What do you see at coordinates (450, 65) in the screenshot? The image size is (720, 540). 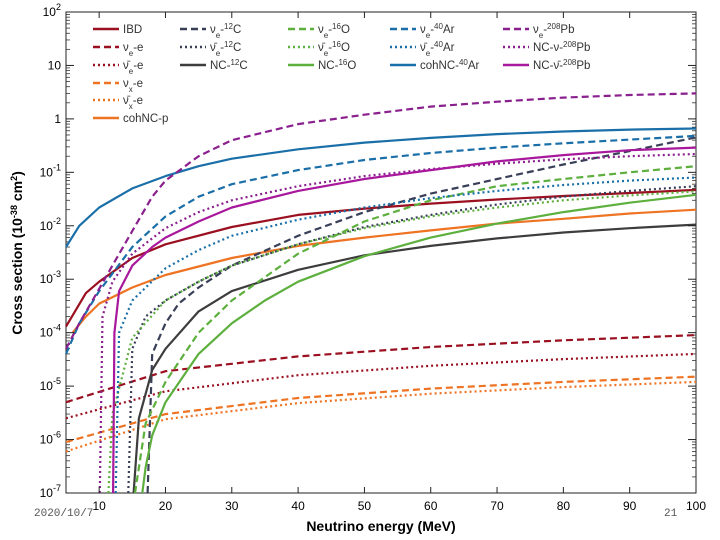 I see `legend-label-cohNC-40Ar: cohNC-40Ar` at bounding box center [450, 65].